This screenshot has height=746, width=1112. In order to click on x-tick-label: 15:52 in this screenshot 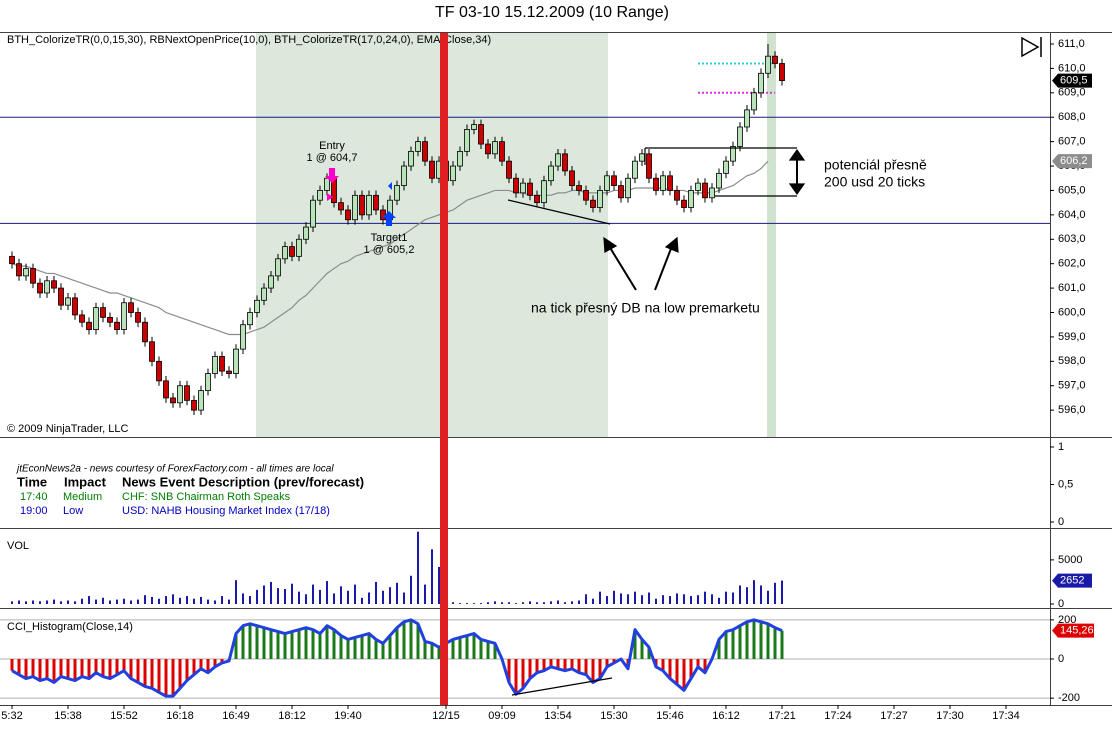, I will do `click(124, 716)`.